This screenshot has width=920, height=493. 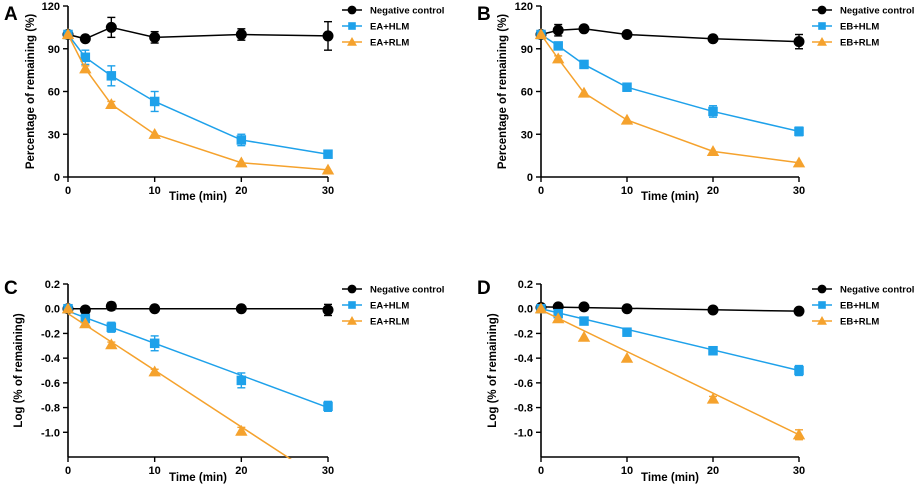 What do you see at coordinates (11, 14) in the screenshot?
I see `panel-letter: A` at bounding box center [11, 14].